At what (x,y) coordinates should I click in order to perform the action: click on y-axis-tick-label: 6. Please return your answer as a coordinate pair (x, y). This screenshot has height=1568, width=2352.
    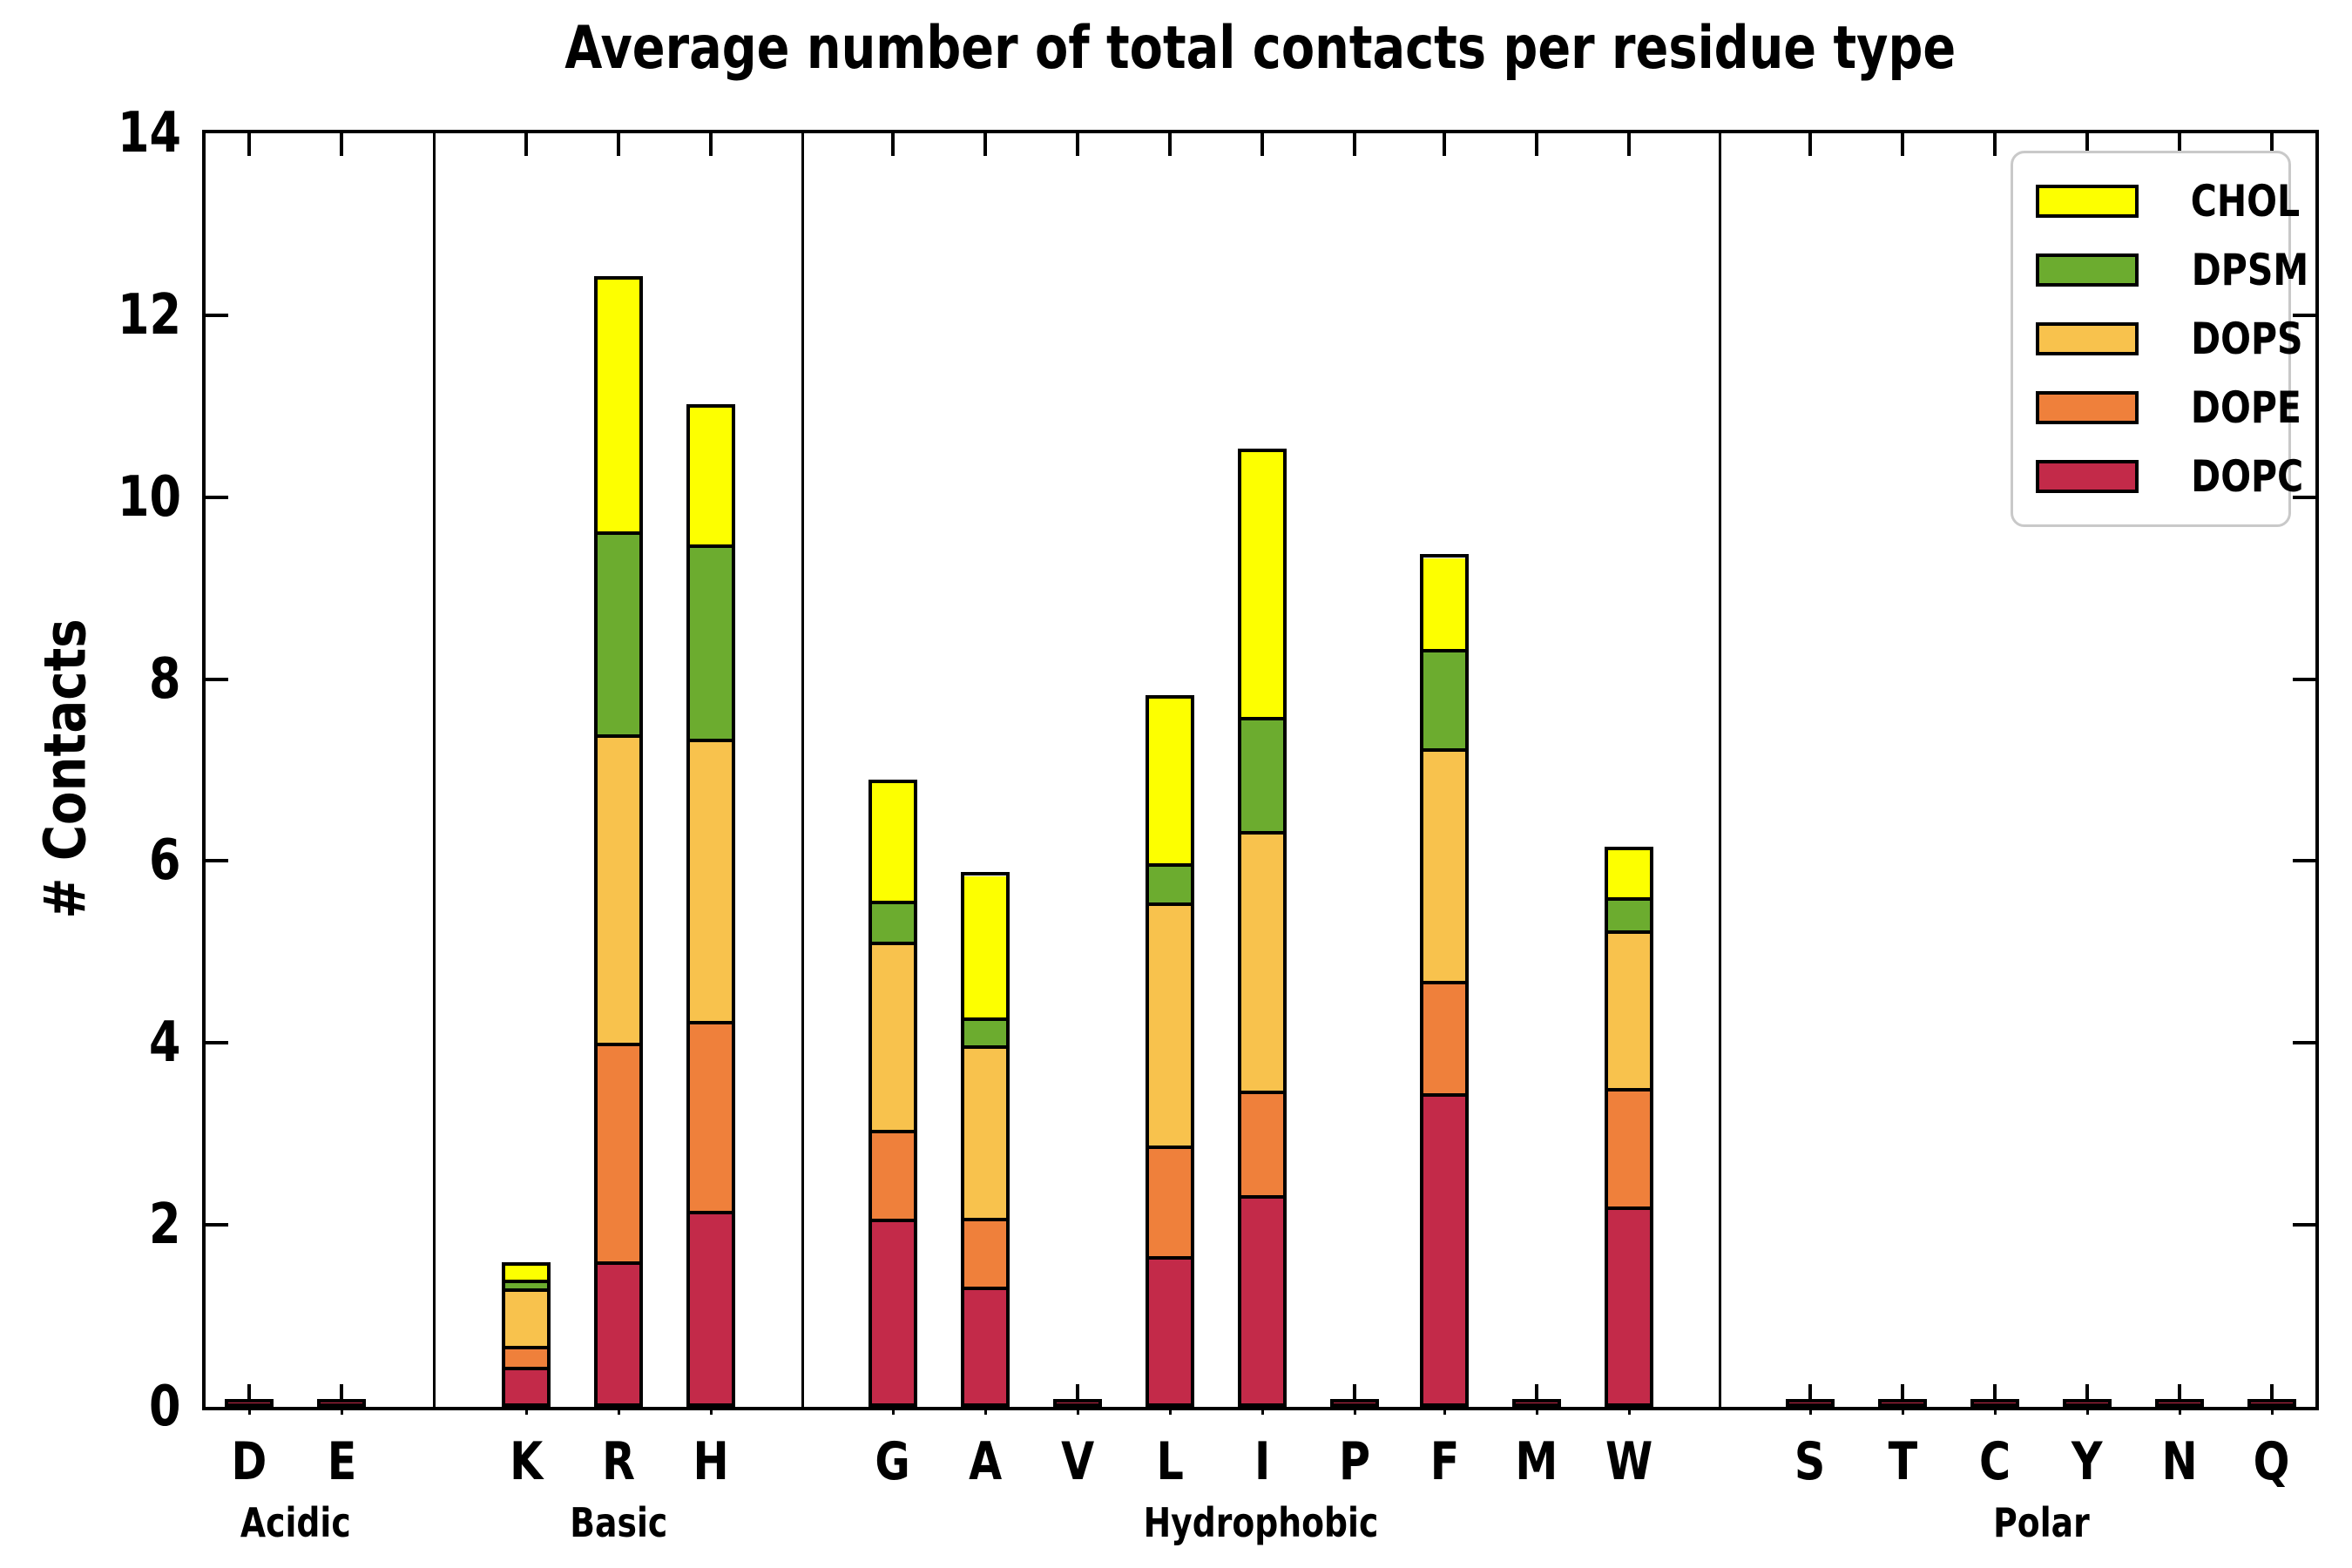
    Looking at the image, I should click on (116, 860).